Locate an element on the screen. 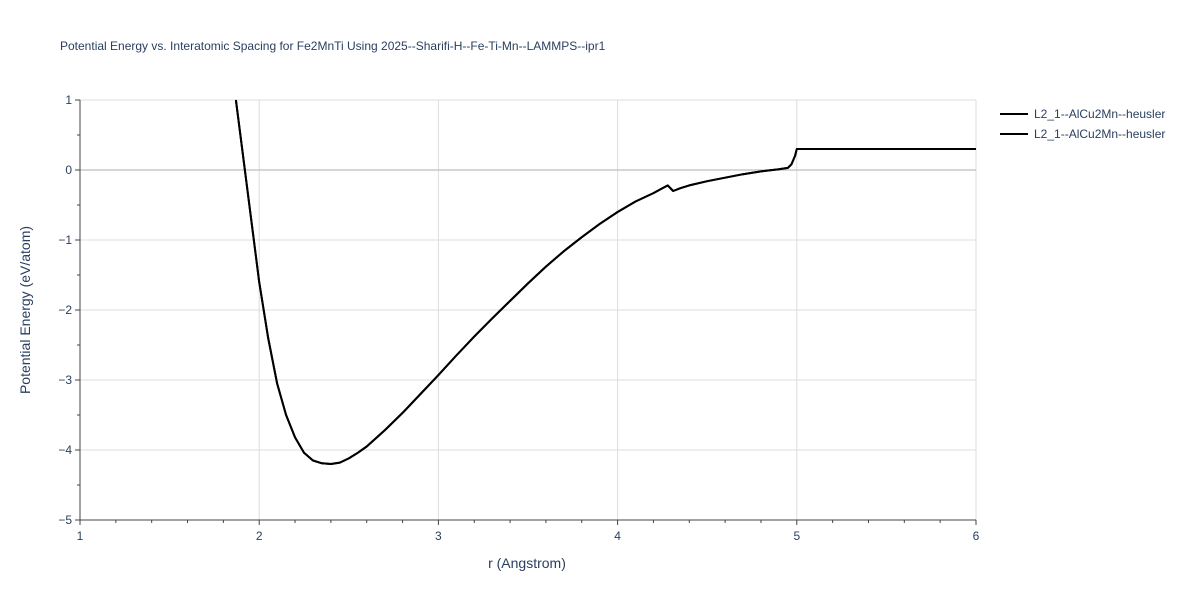  y-tick-label: 0 is located at coordinates (68, 170).